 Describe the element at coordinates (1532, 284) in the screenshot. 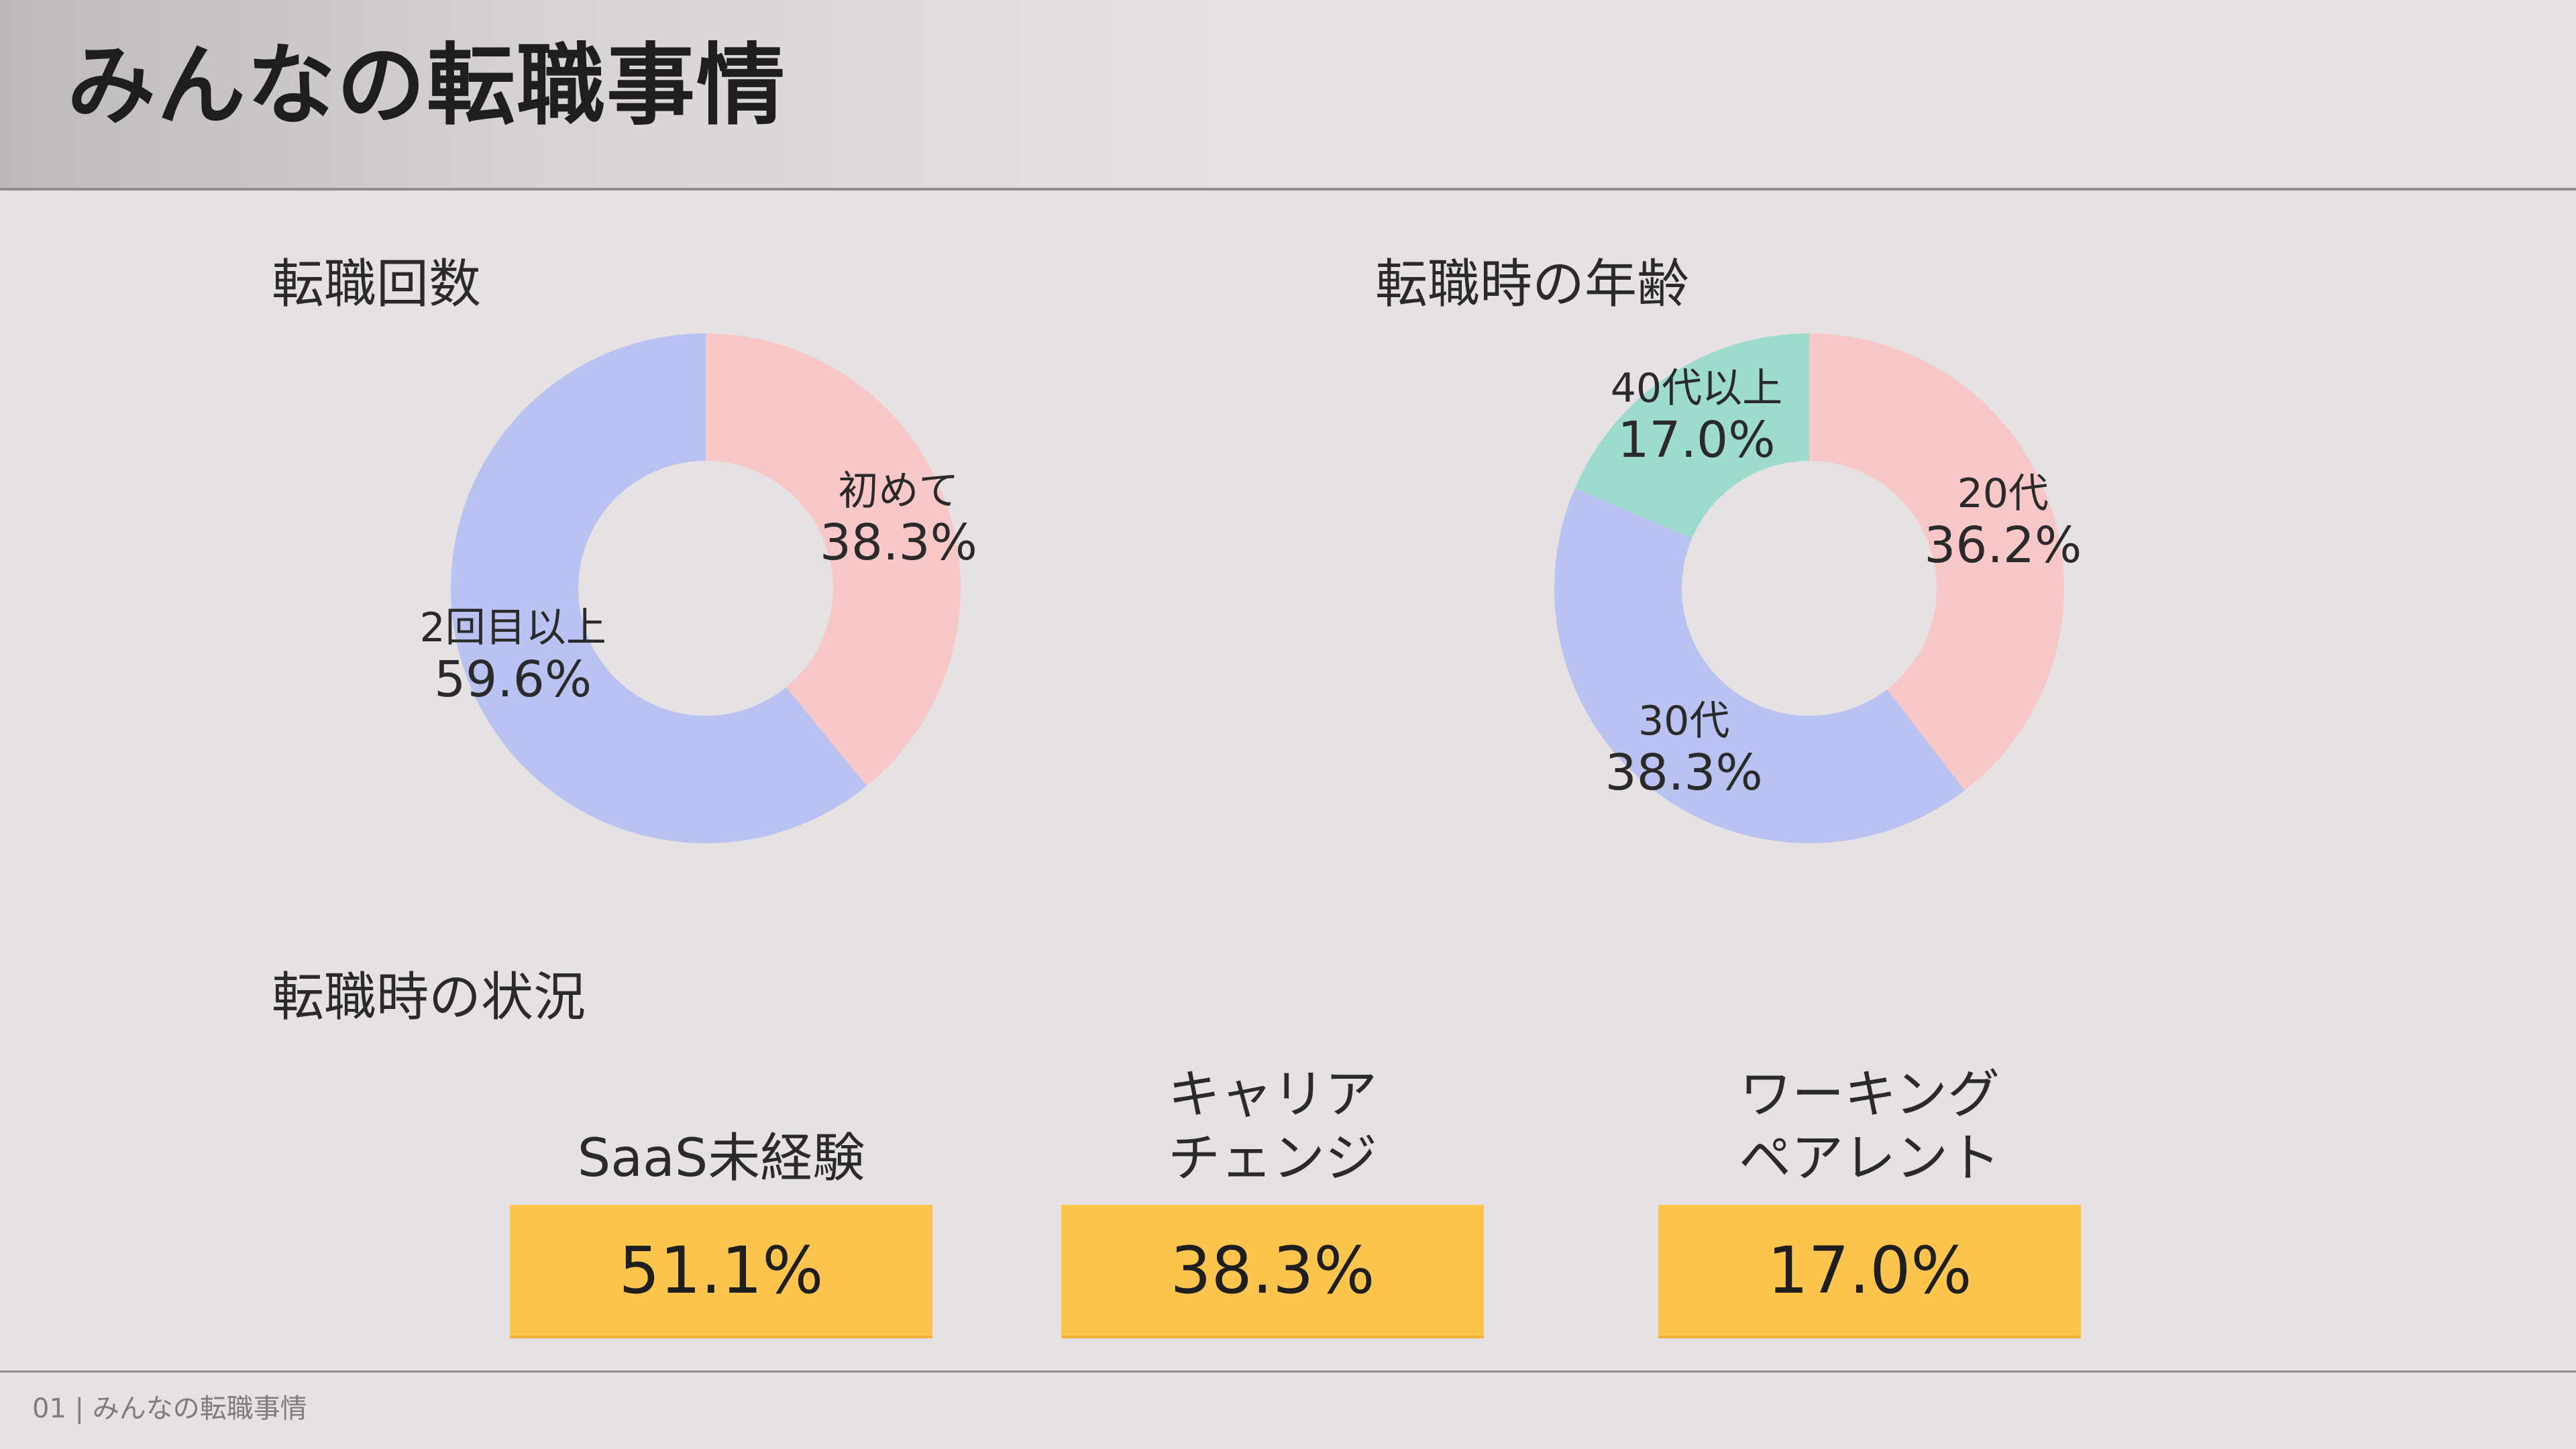

I see `section-title-age: 転職時の年齢` at that location.